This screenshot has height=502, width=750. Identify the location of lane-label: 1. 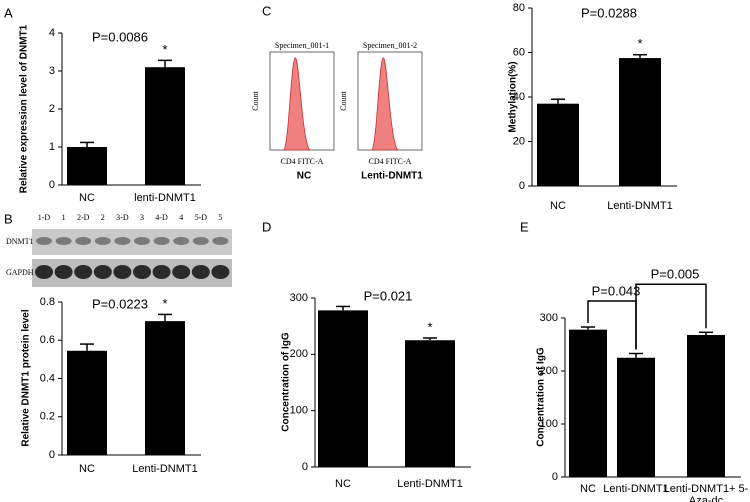
(64, 217).